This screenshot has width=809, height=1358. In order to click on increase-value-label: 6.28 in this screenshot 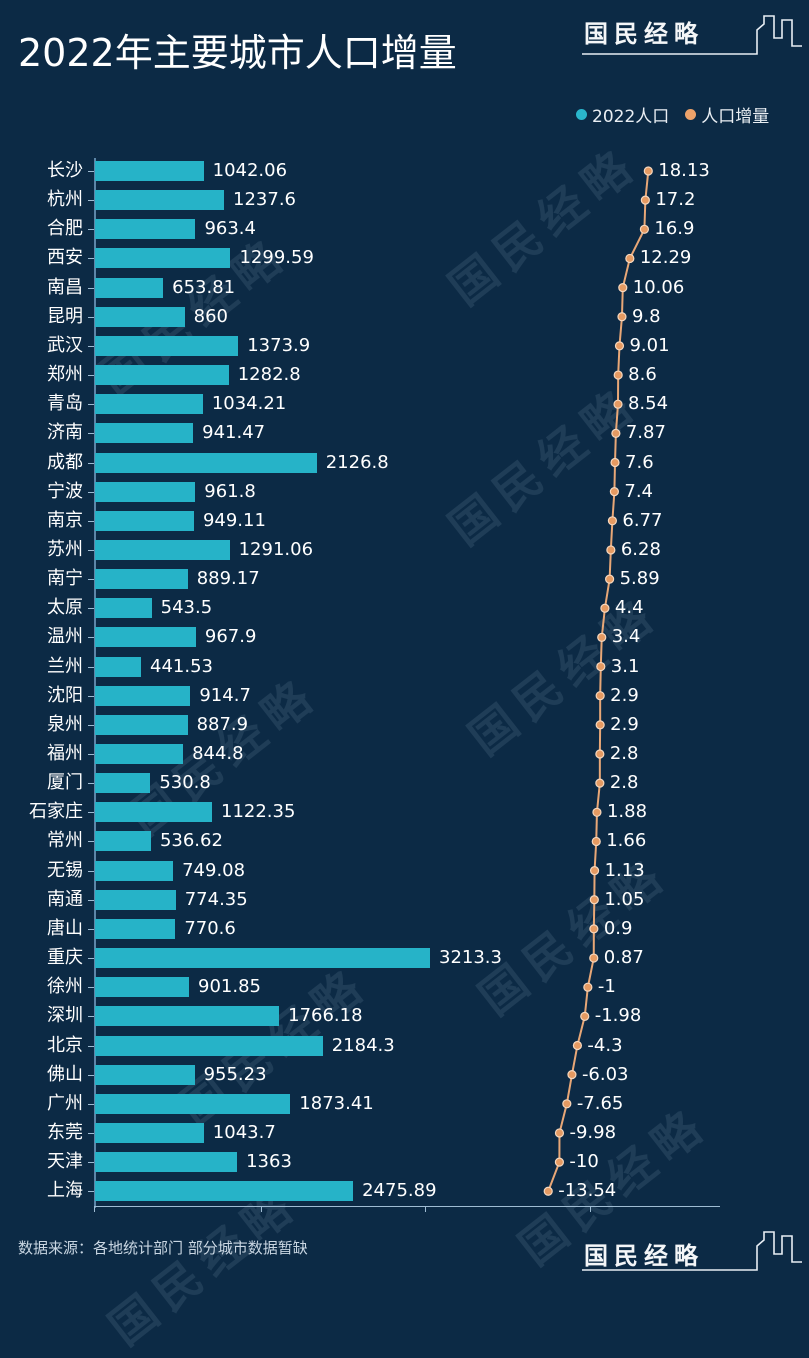, I will do `click(640, 549)`.